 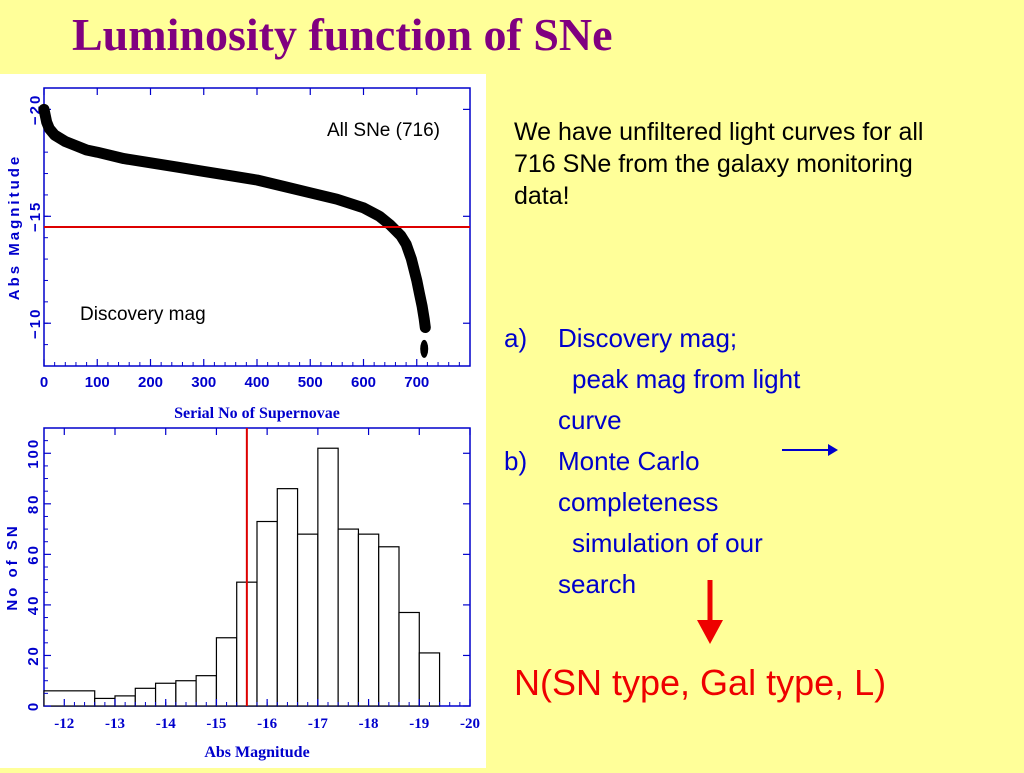 What do you see at coordinates (710, 612) in the screenshot?
I see `down-arrow-icon` at bounding box center [710, 612].